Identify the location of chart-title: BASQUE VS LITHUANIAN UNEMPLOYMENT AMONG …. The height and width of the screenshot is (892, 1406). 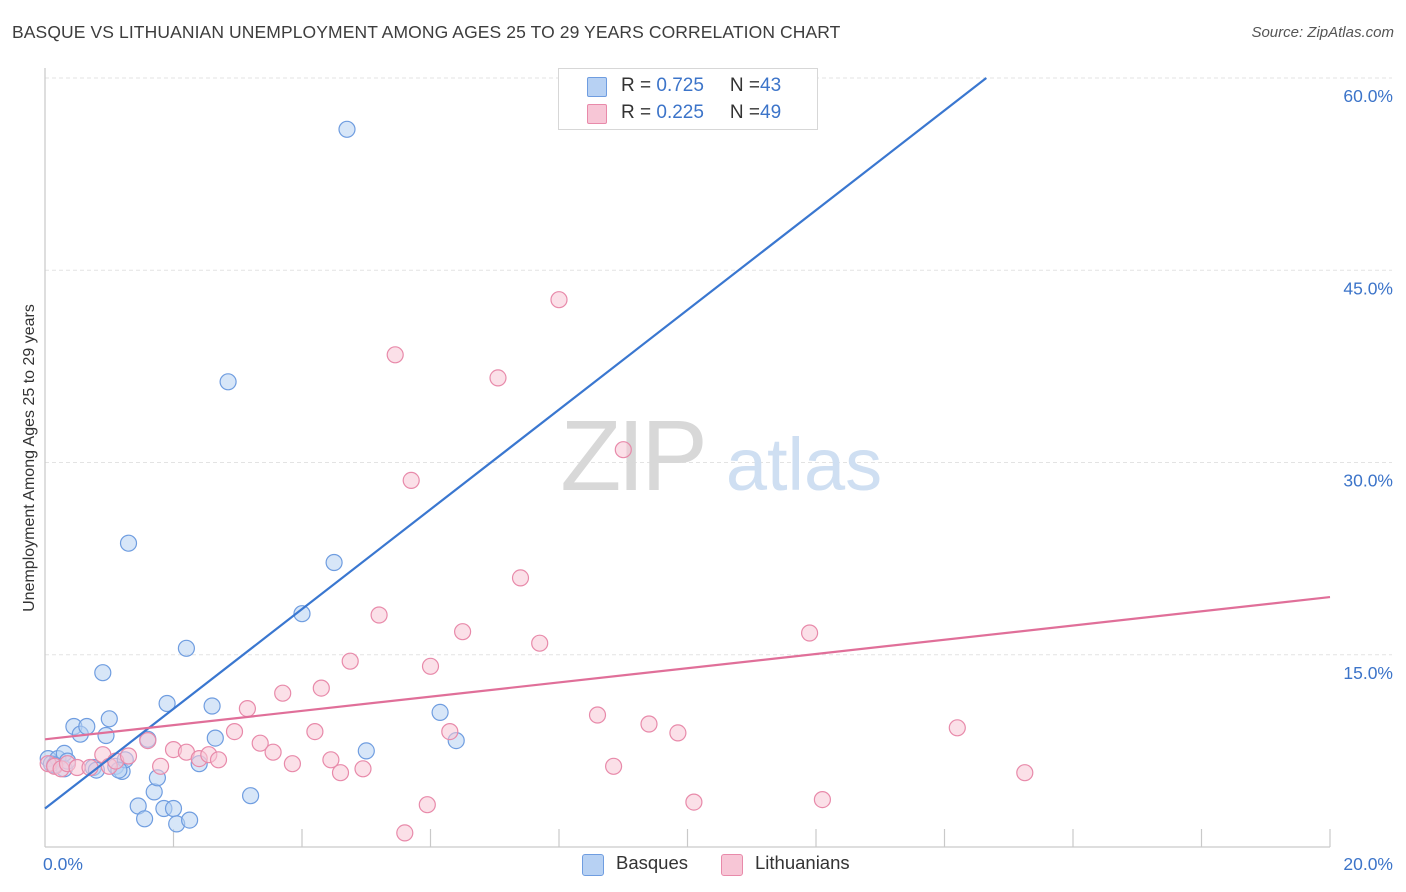
(426, 32).